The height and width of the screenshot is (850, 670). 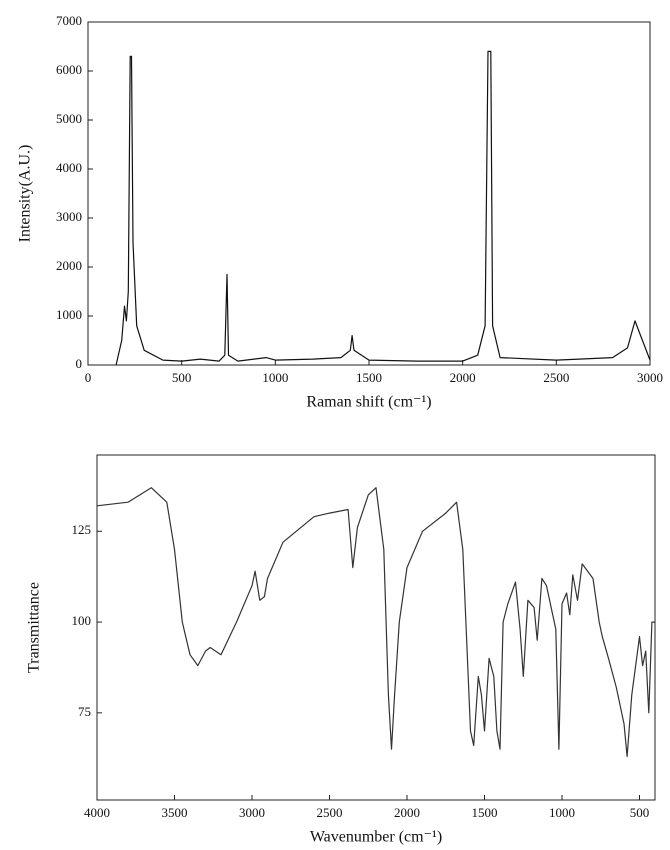 I want to click on x-tick-label: 3500, so click(x=175, y=812).